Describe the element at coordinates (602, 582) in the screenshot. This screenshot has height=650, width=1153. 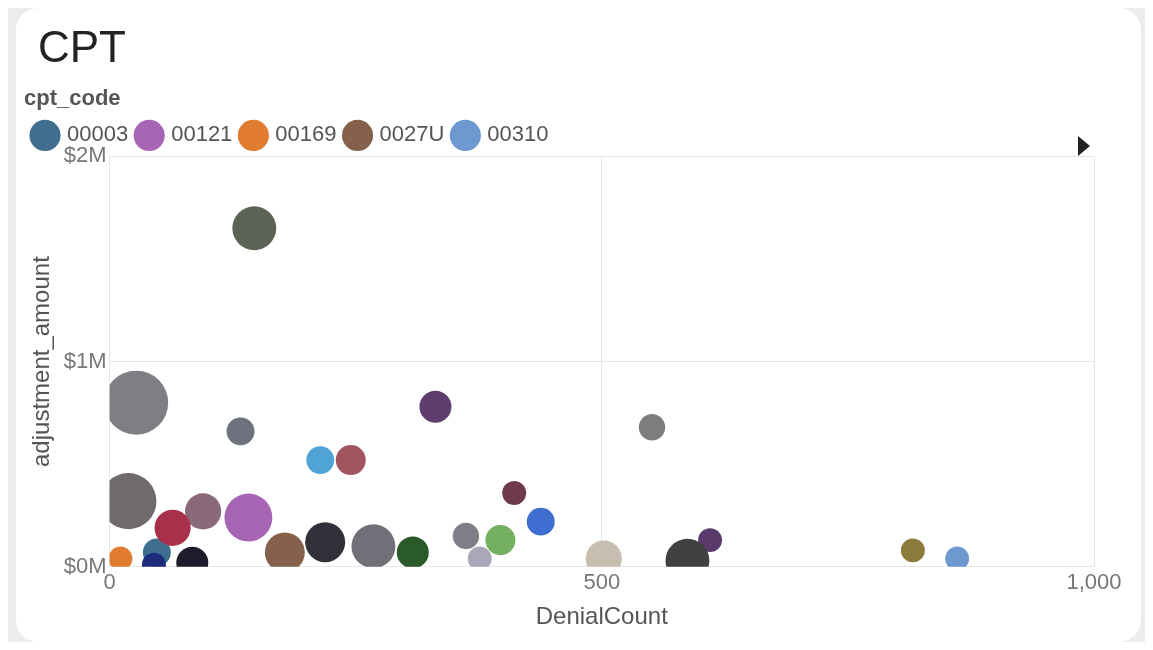
I see `x-tick-label: 500` at that location.